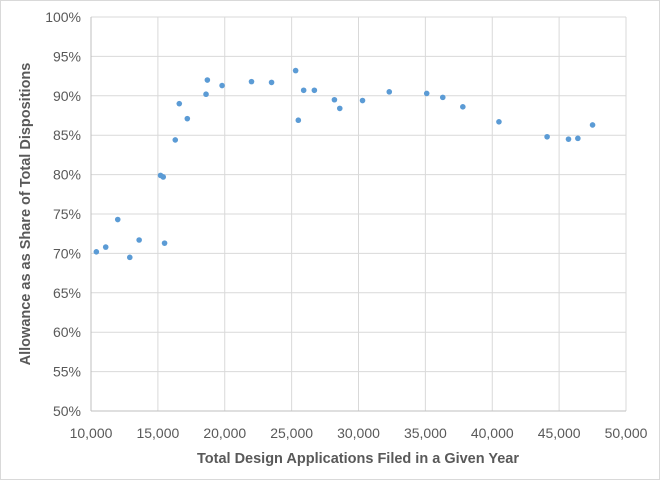 The image size is (660, 480). I want to click on y-tick-label: 60%, so click(67, 332).